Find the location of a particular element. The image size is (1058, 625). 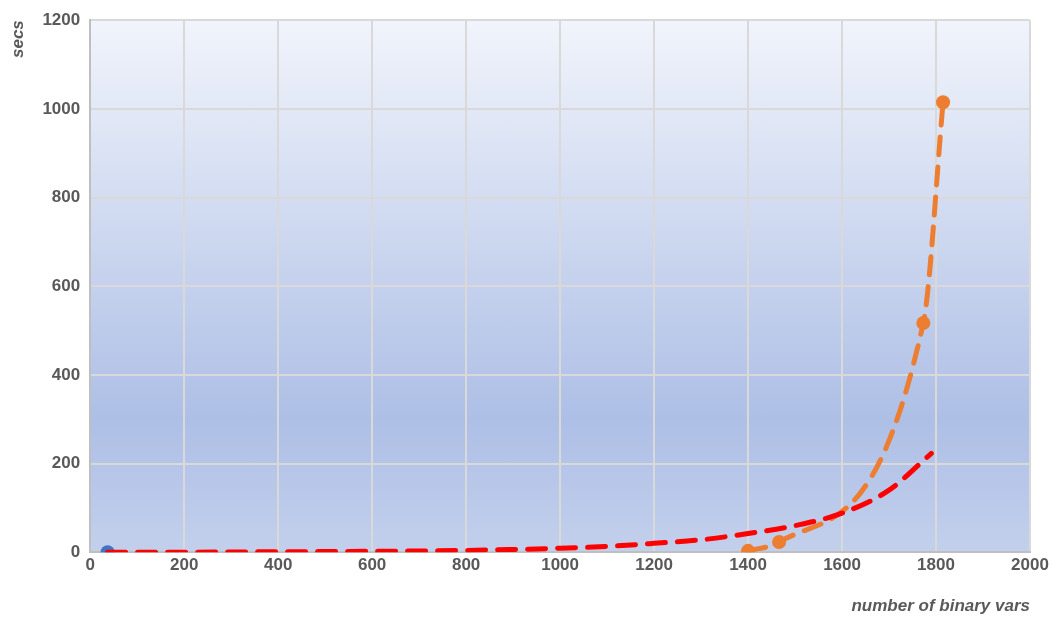

y-tick-label: 200 is located at coordinates (66, 463).